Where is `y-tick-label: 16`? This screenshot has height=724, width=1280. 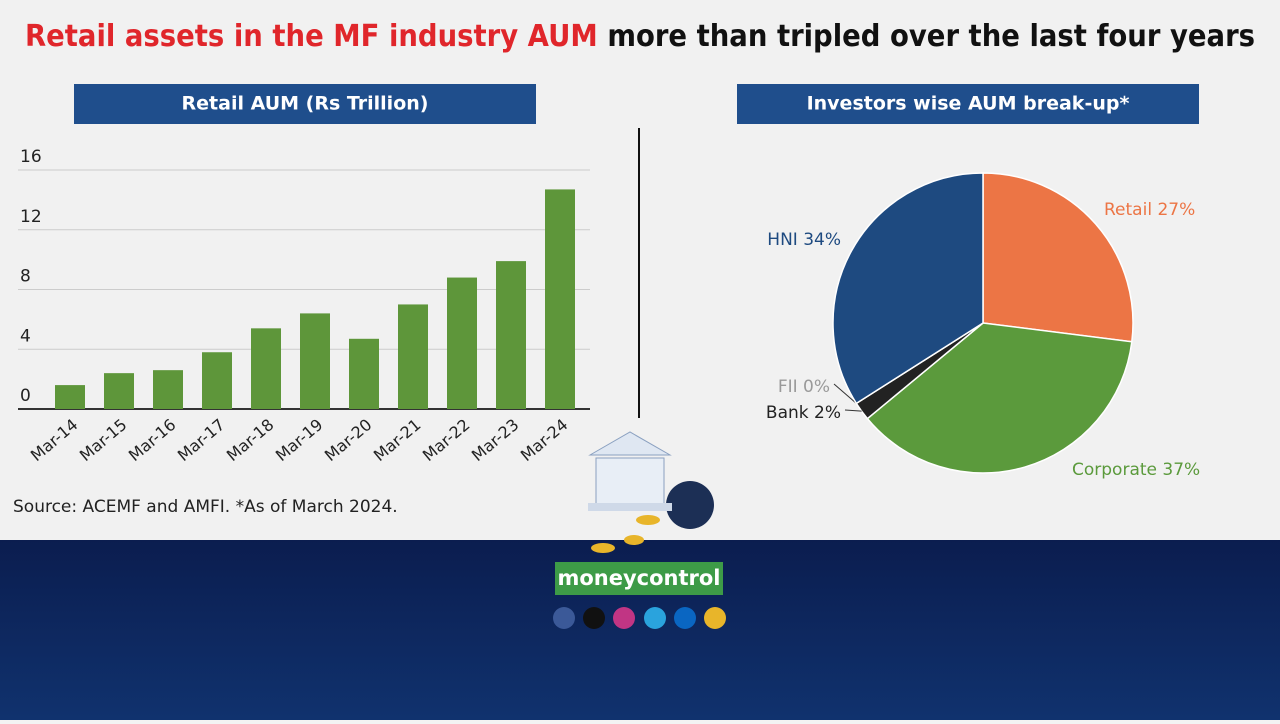 y-tick-label: 16 is located at coordinates (31, 157).